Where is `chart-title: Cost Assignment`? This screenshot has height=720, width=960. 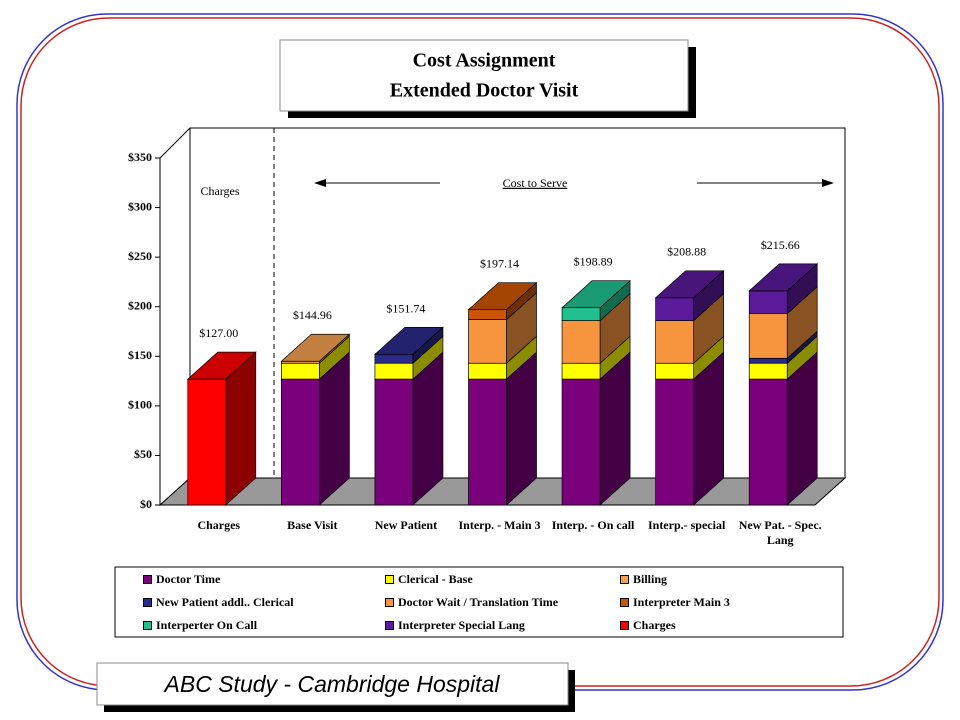
chart-title: Cost Assignment is located at coordinates (484, 61).